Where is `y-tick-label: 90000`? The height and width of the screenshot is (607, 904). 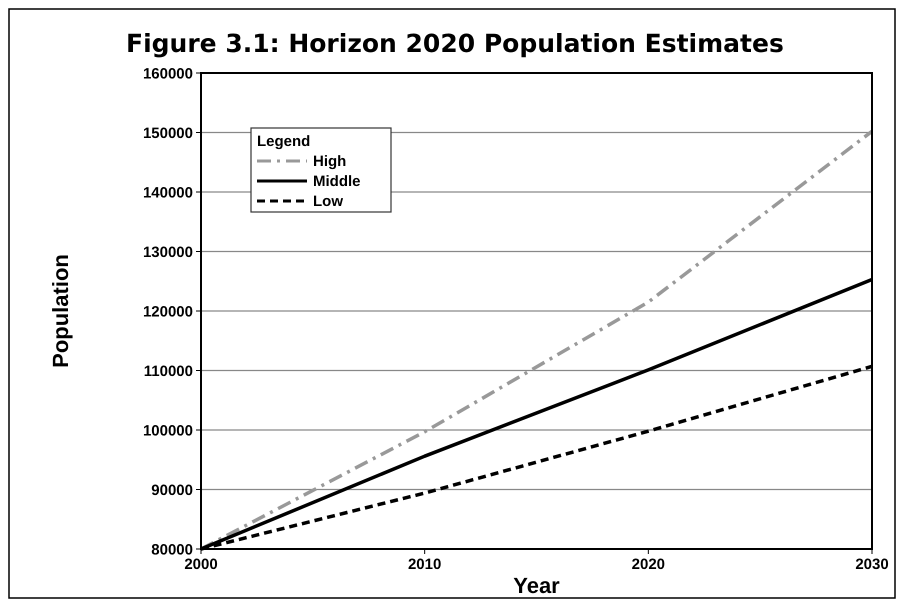 y-tick-label: 90000 is located at coordinates (172, 490).